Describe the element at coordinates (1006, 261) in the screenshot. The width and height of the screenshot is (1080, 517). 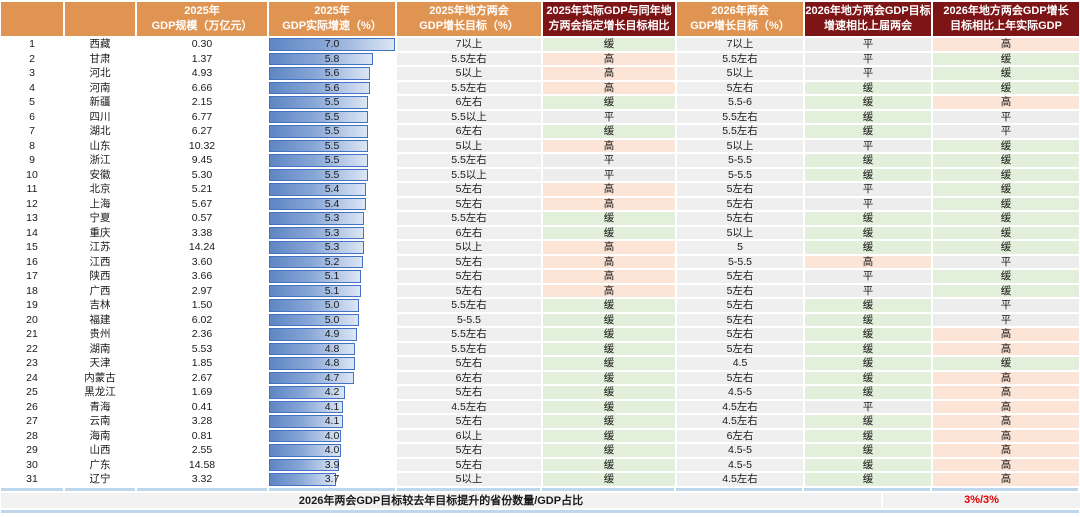
I see `vs-actual-gdp-cell: 平` at that location.